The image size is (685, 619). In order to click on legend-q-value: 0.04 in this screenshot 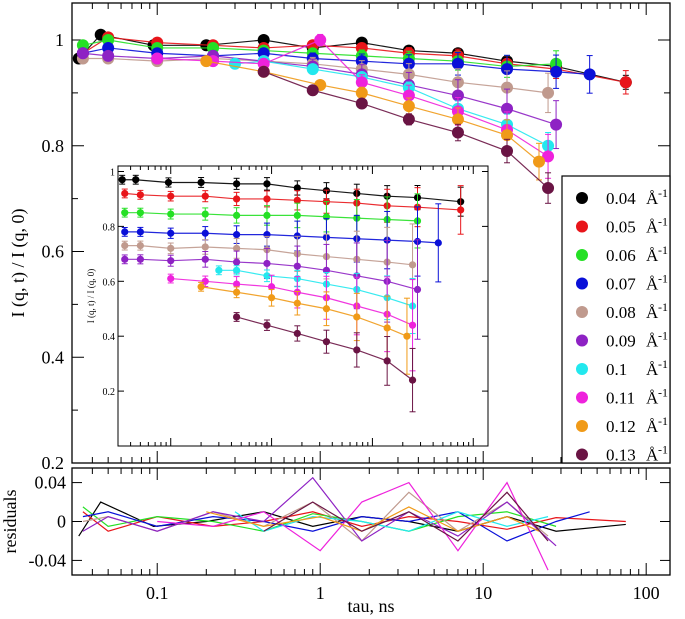, I will do `click(621, 198)`.